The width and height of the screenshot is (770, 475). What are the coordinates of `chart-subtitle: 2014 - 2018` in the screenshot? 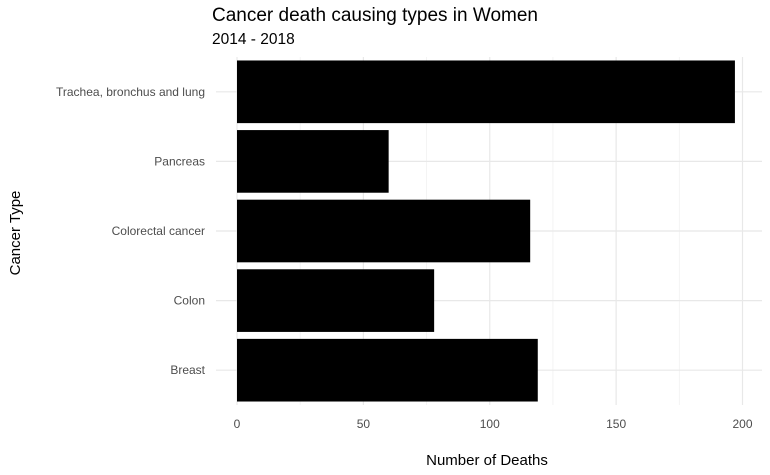 It's located at (253, 39).